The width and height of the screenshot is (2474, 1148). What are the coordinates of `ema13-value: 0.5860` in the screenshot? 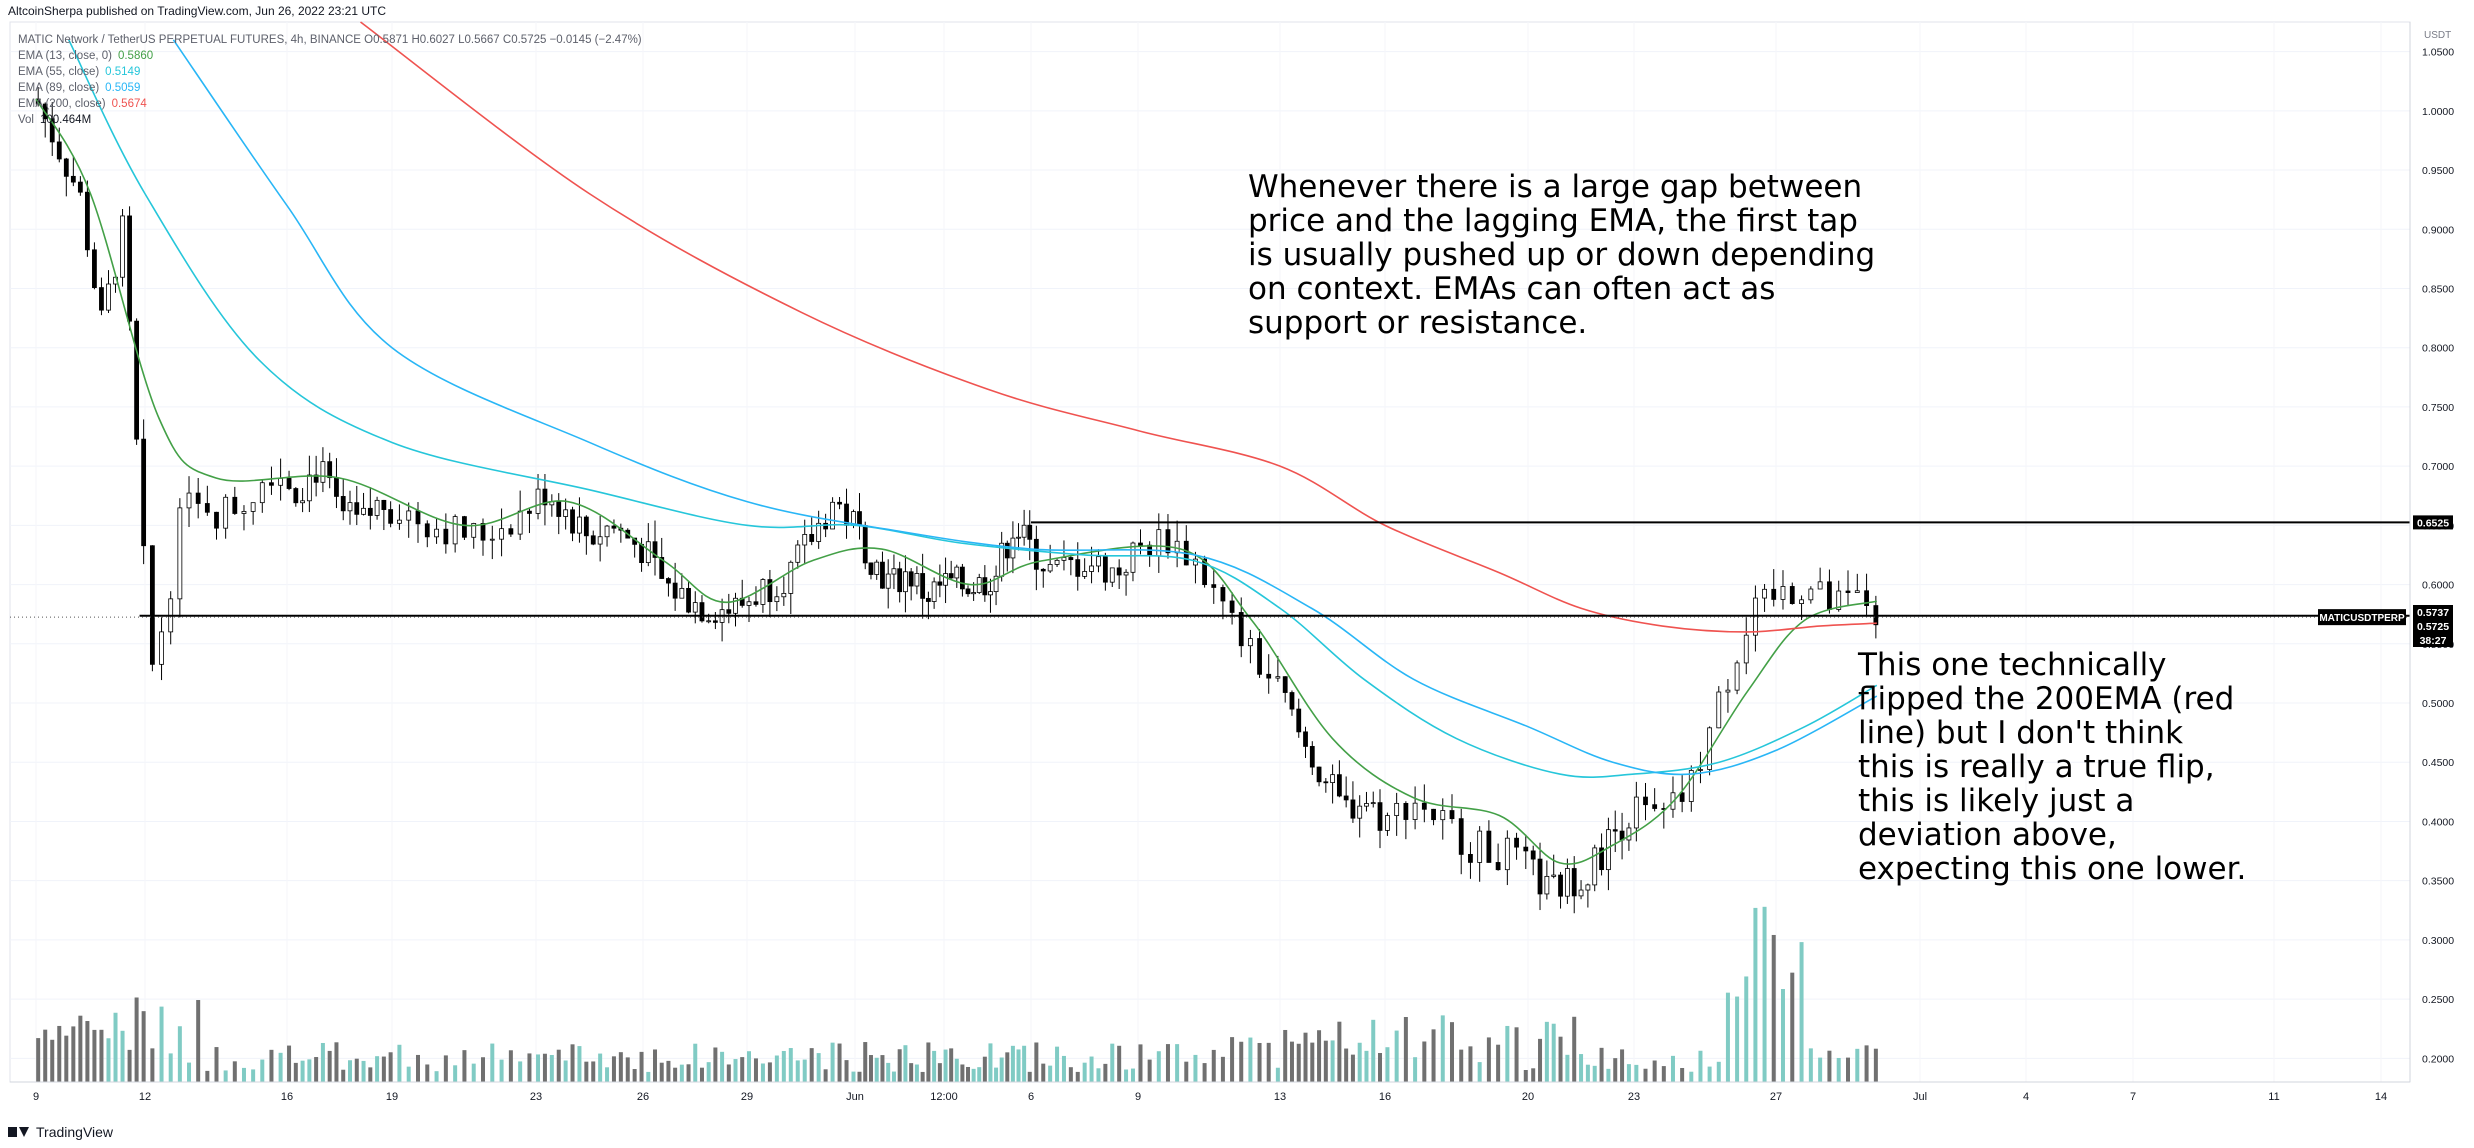 It's located at (135, 56).